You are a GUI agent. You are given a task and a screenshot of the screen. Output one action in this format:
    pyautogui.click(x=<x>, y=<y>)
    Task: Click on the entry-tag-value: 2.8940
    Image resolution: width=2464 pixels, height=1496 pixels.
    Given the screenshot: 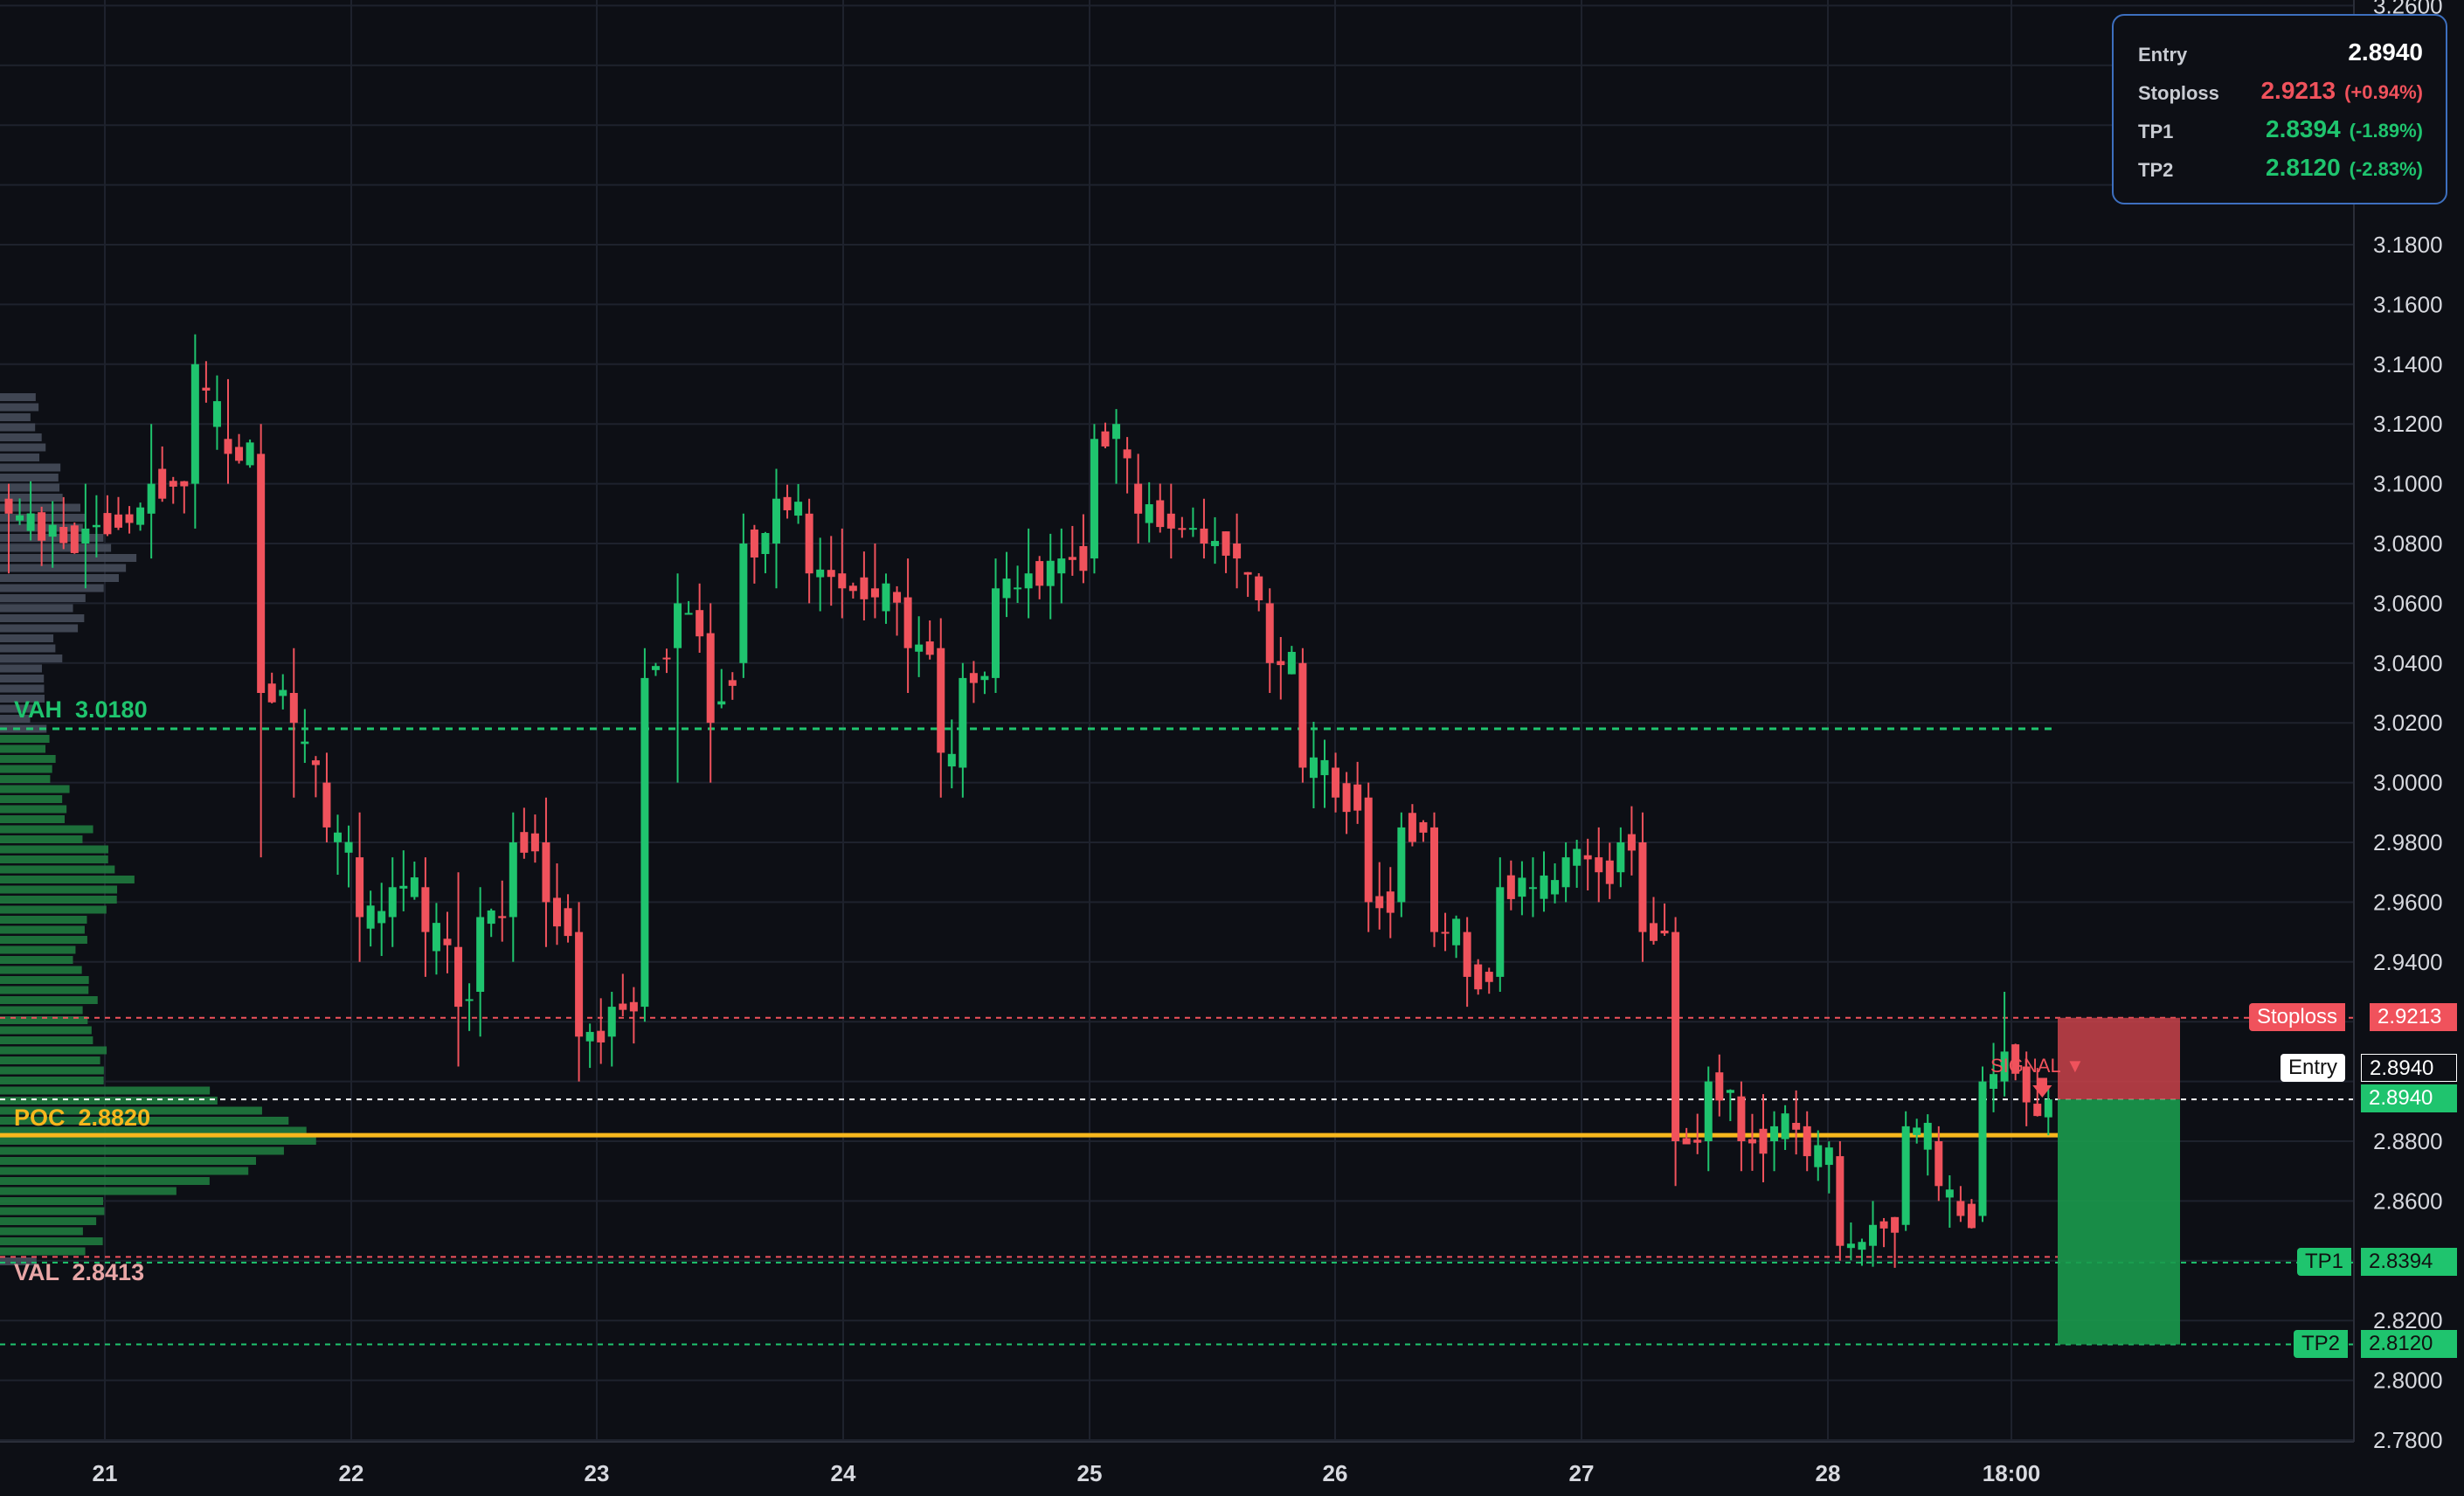 What is the action you would take?
    pyautogui.click(x=2409, y=1068)
    